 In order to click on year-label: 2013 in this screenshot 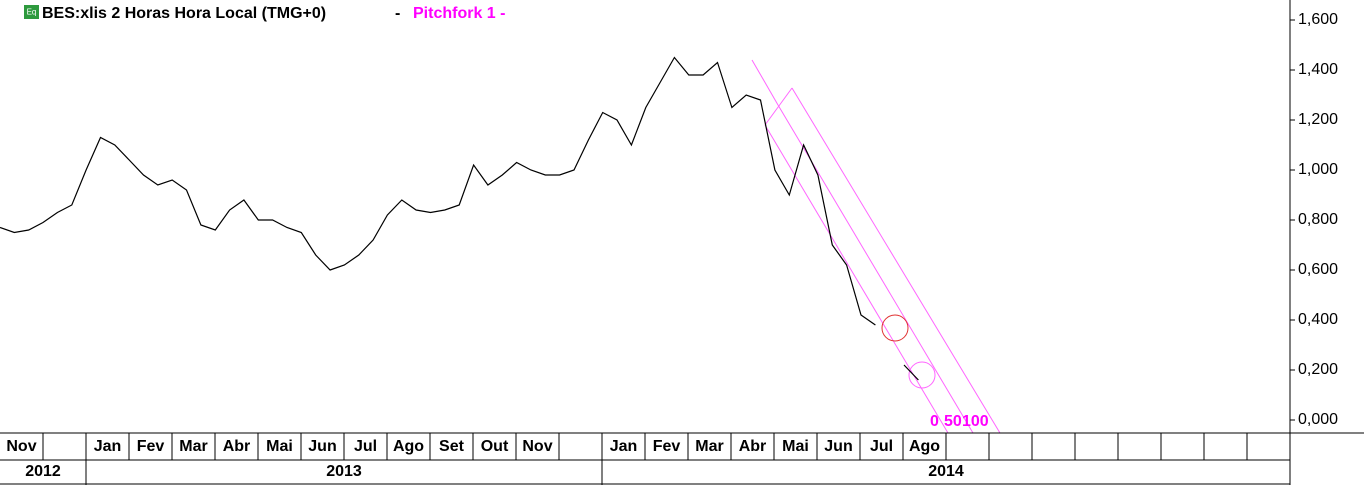, I will do `click(344, 471)`.